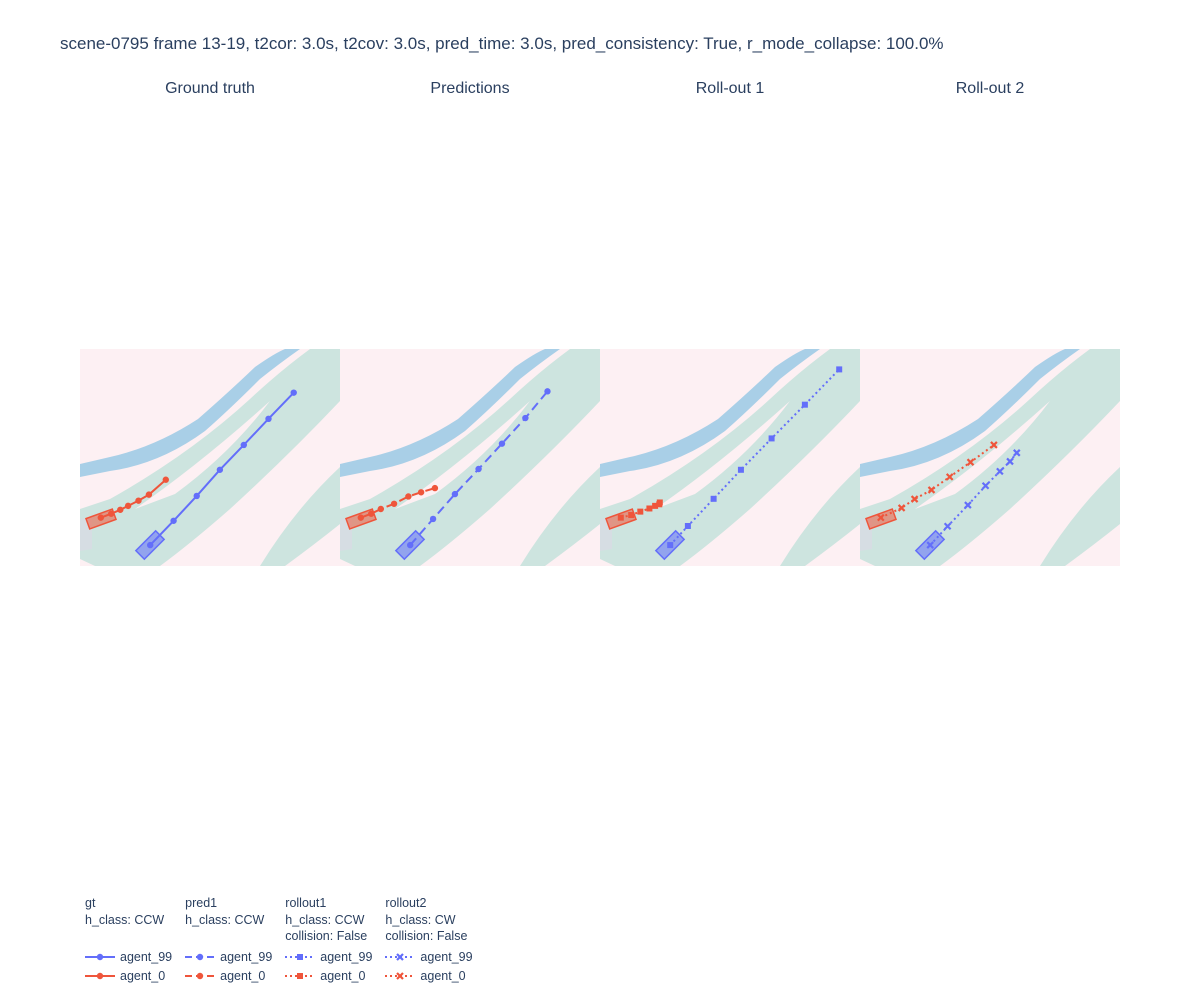  Describe the element at coordinates (128, 976) in the screenshot. I see `legend-item-gt-agent_0: agent_0` at that location.